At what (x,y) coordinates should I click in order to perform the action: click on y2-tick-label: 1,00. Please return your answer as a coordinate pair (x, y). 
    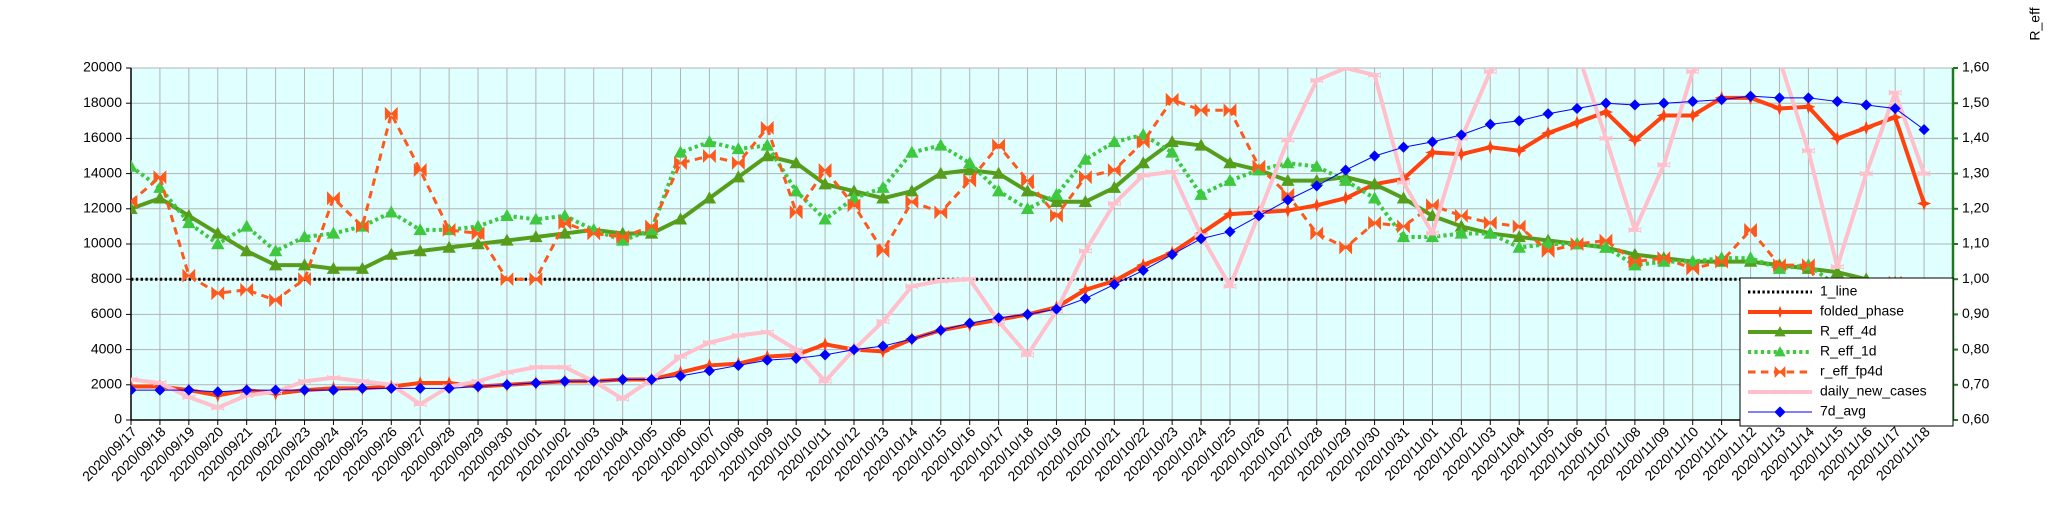
    Looking at the image, I should click on (1975, 278).